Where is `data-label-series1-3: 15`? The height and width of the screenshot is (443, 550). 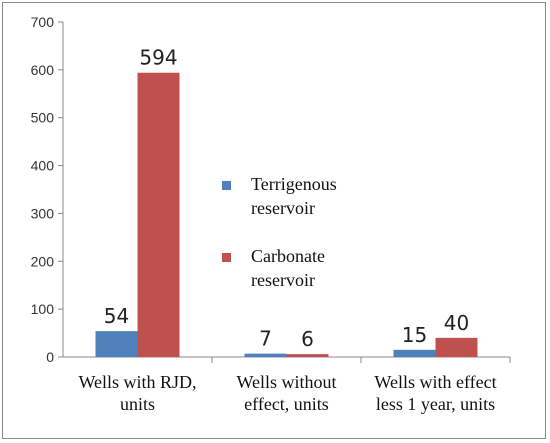 data-label-series1-3: 15 is located at coordinates (414, 335).